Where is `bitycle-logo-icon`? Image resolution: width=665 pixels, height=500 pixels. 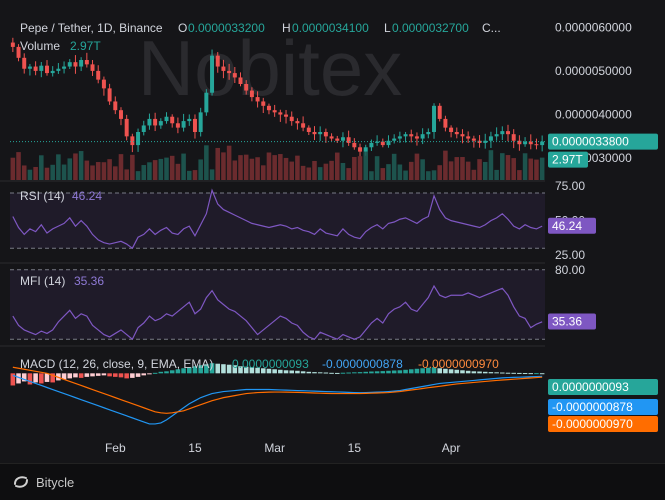 bitycle-logo-icon is located at coordinates (21, 482).